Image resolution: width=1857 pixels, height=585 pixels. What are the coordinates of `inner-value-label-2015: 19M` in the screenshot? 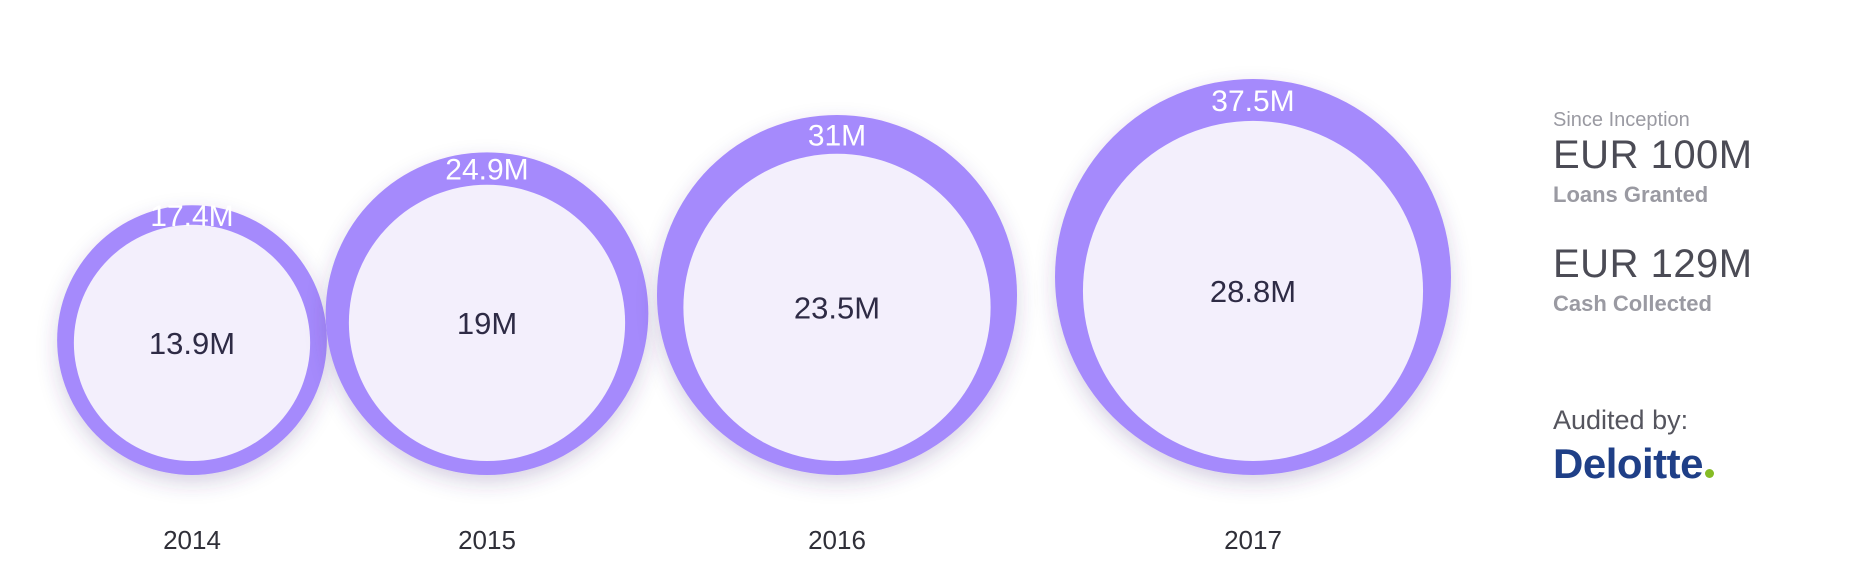 It's located at (487, 323).